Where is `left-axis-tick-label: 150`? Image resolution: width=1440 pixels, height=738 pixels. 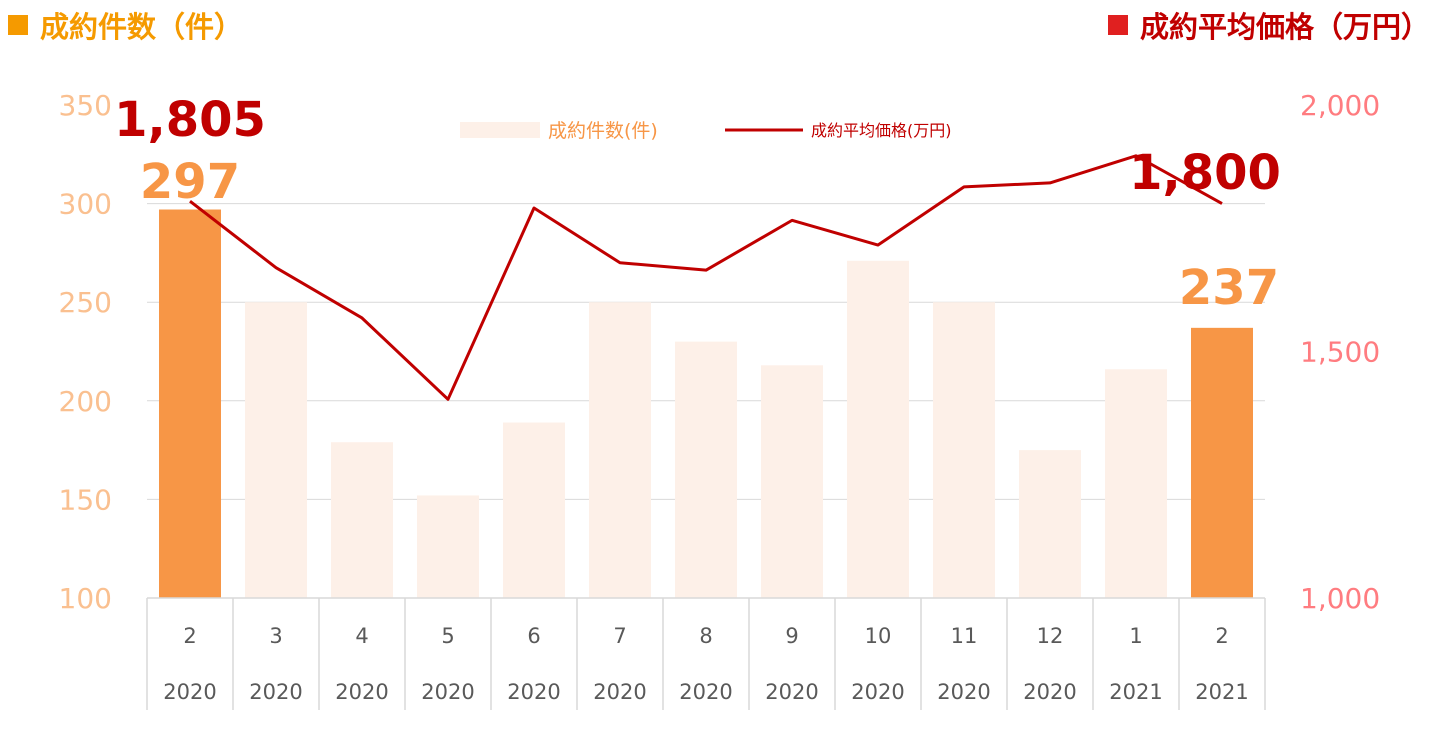 left-axis-tick-label: 150 is located at coordinates (85, 499).